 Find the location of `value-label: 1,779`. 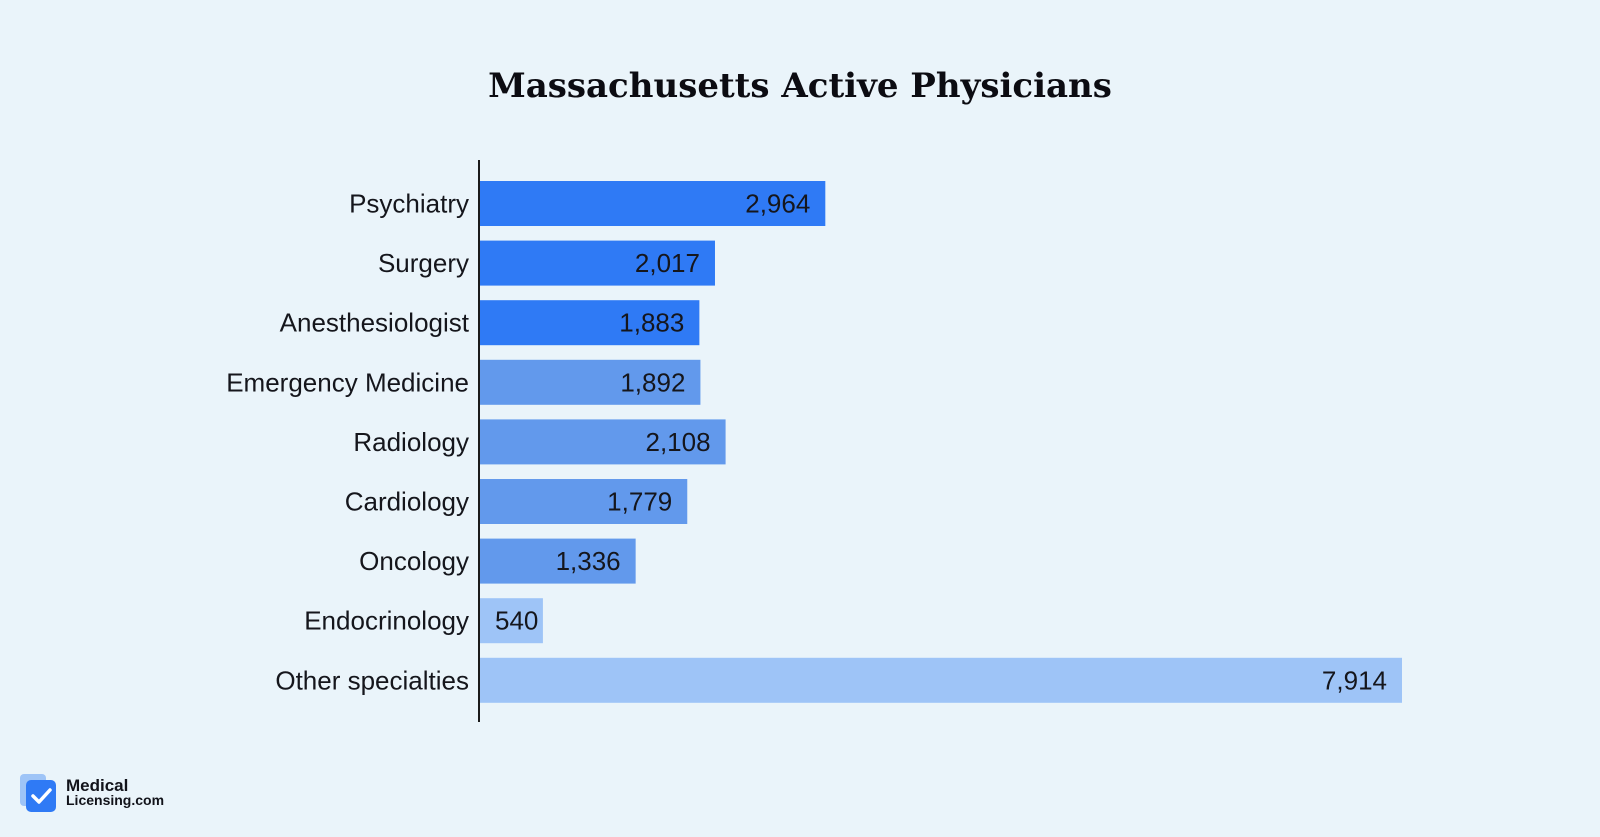

value-label: 1,779 is located at coordinates (639, 502).